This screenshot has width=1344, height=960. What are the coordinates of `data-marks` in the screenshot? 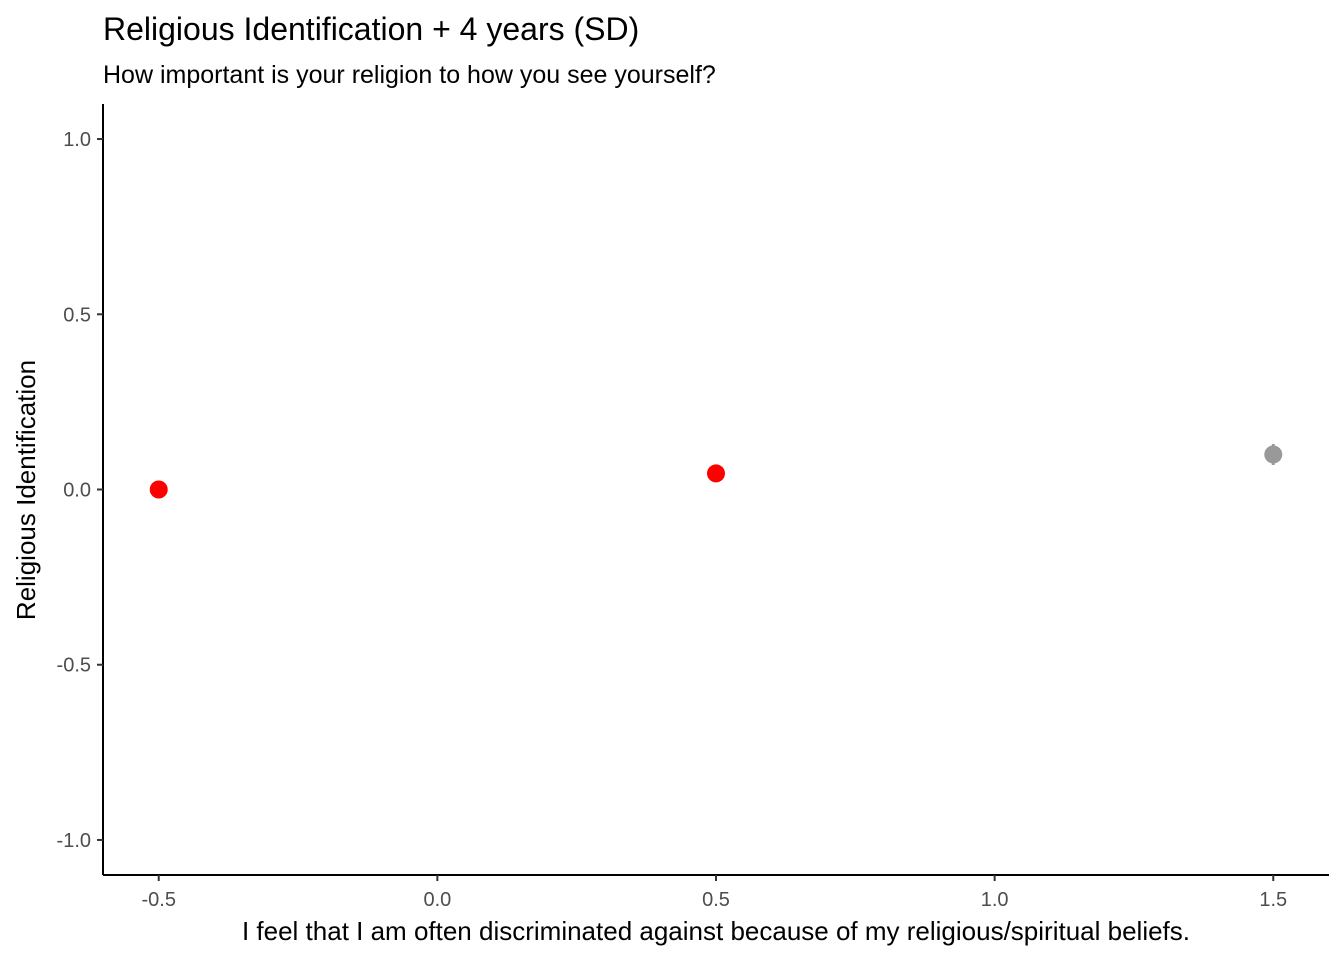 It's located at (716, 471).